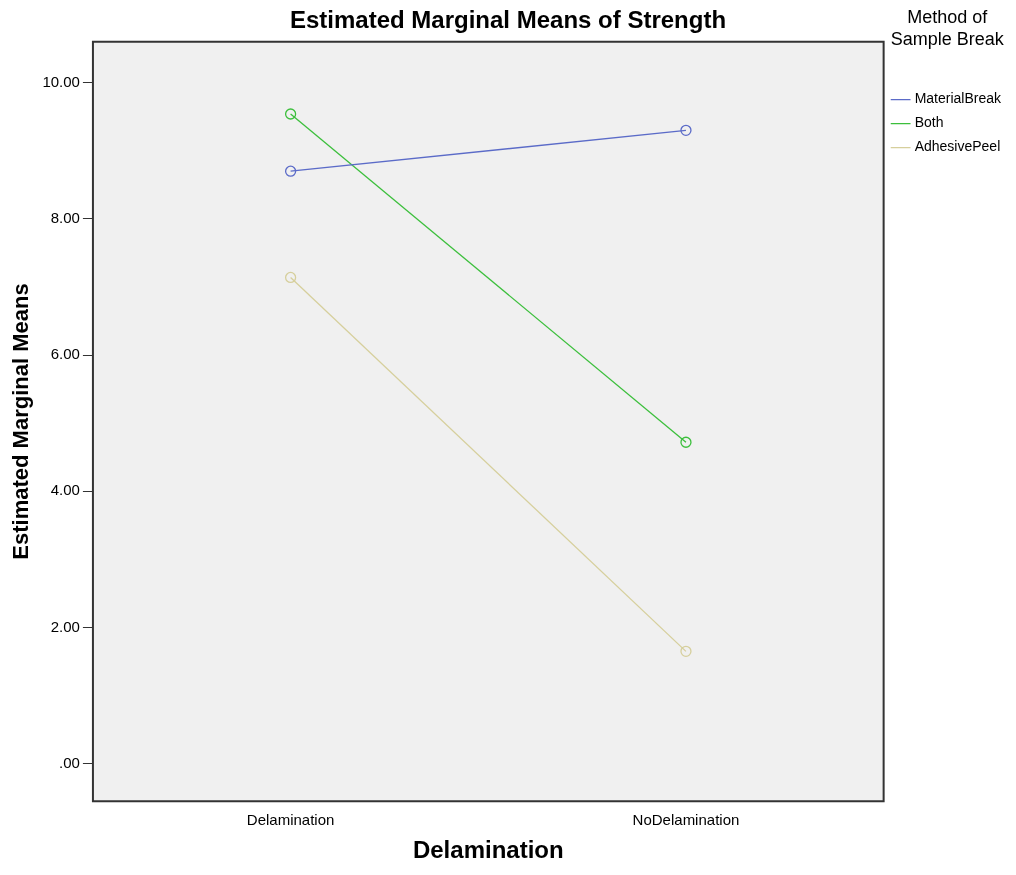  Describe the element at coordinates (61, 81) in the screenshot. I see `y-tick-label: 10.00` at that location.